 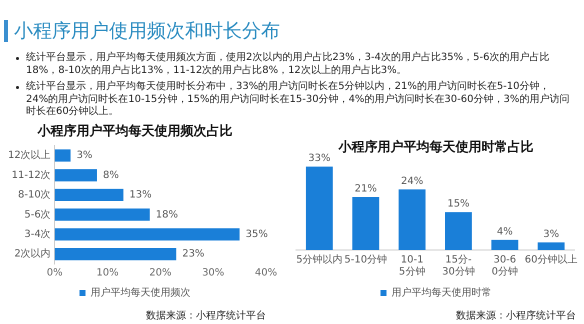 What do you see at coordinates (288, 64) in the screenshot?
I see `text: 统计平台显示，用户平均每天使用频次方面，使用2次以内的用户占比23%，3-4次的用户占比35%，5-6次的用户占比18%，8-10次的用户占比13%，11-12次的用户占比8%，12次以上的用户占比3%。` at bounding box center [288, 64].